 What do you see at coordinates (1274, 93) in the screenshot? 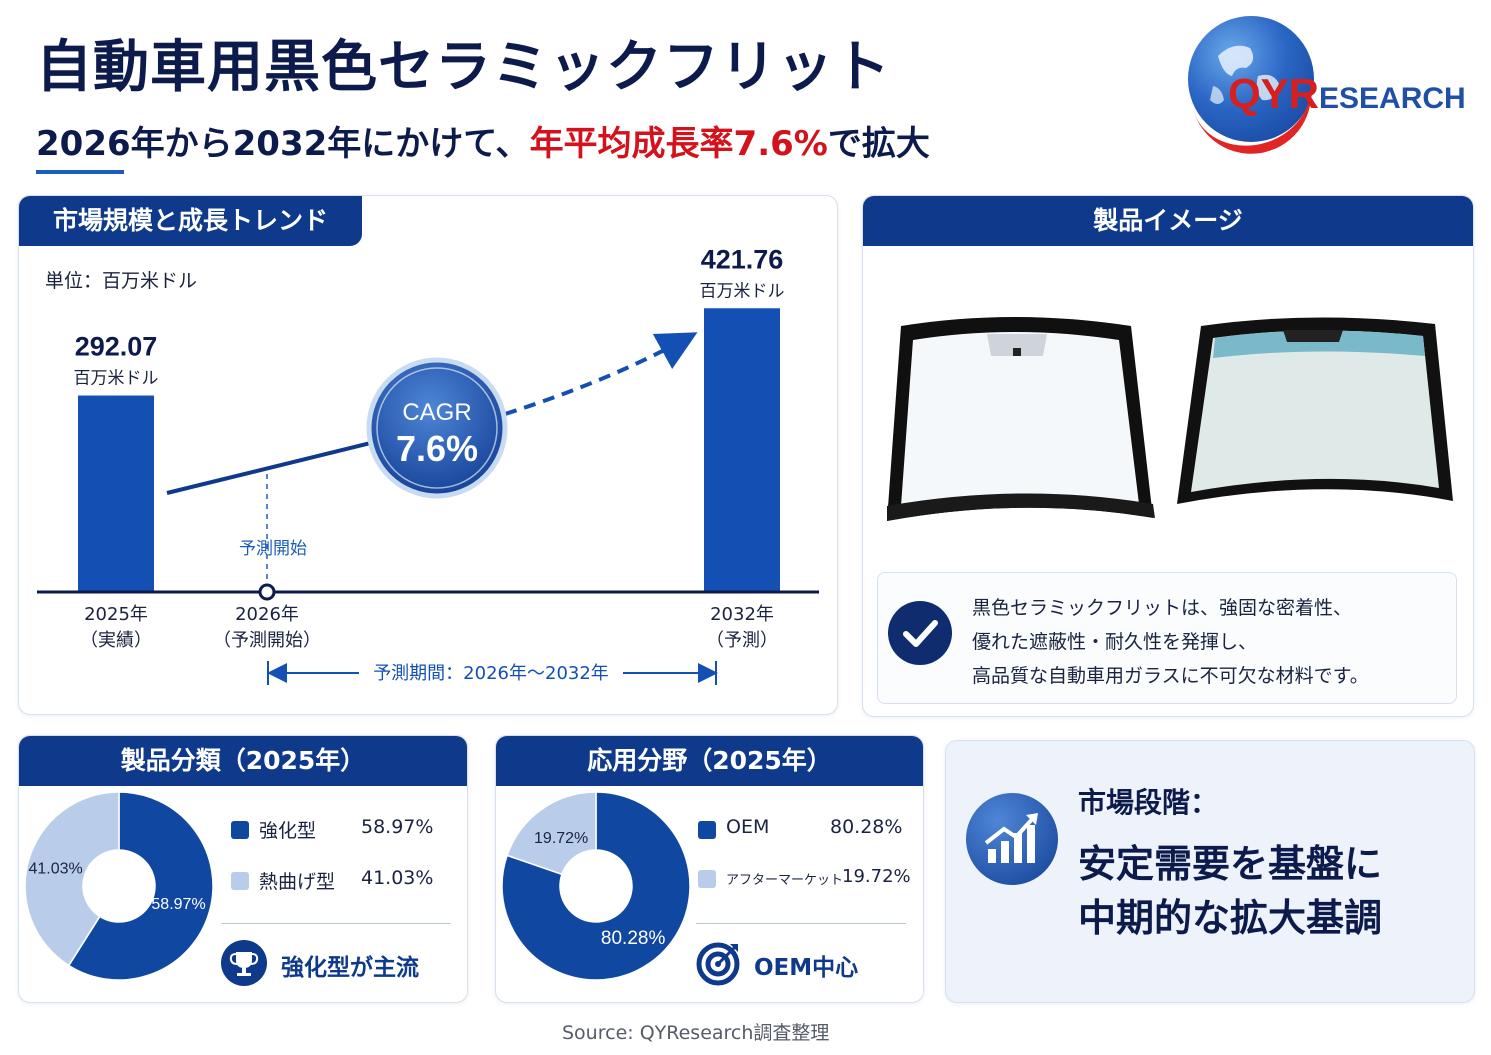
I see `logo-qyr: QYR` at bounding box center [1274, 93].